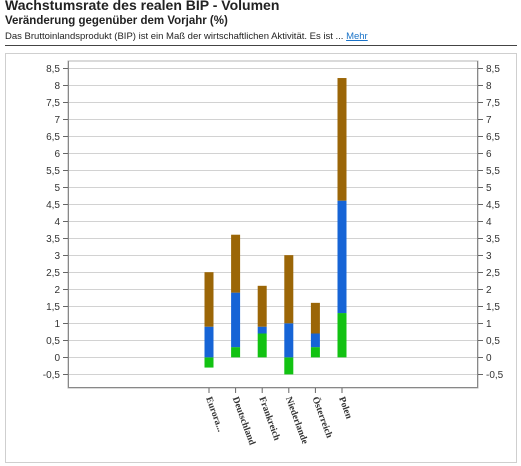 Image resolution: width=521 pixels, height=466 pixels. What do you see at coordinates (53, 69) in the screenshot?
I see `y-tick-label-left: 8,5` at bounding box center [53, 69].